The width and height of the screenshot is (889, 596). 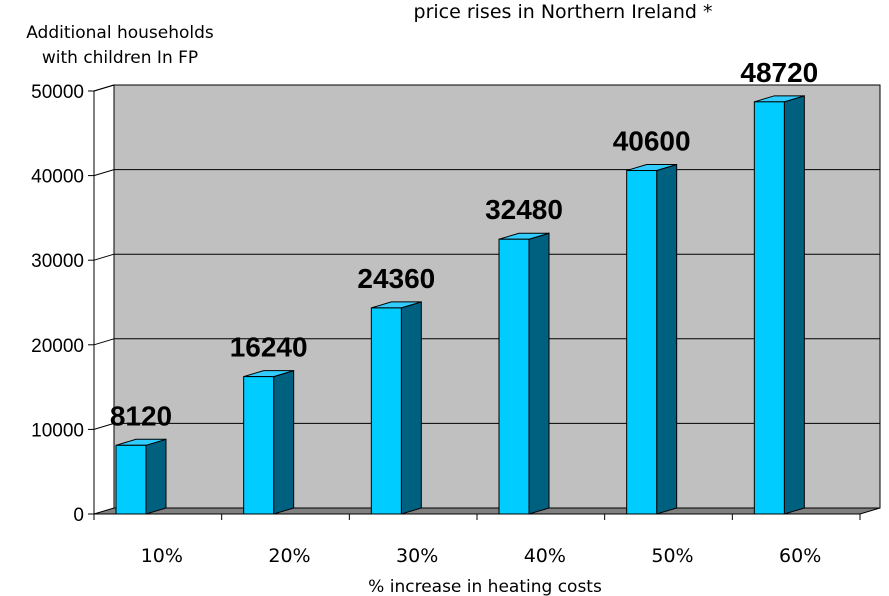 I want to click on data-label: 48720, so click(x=779, y=72).